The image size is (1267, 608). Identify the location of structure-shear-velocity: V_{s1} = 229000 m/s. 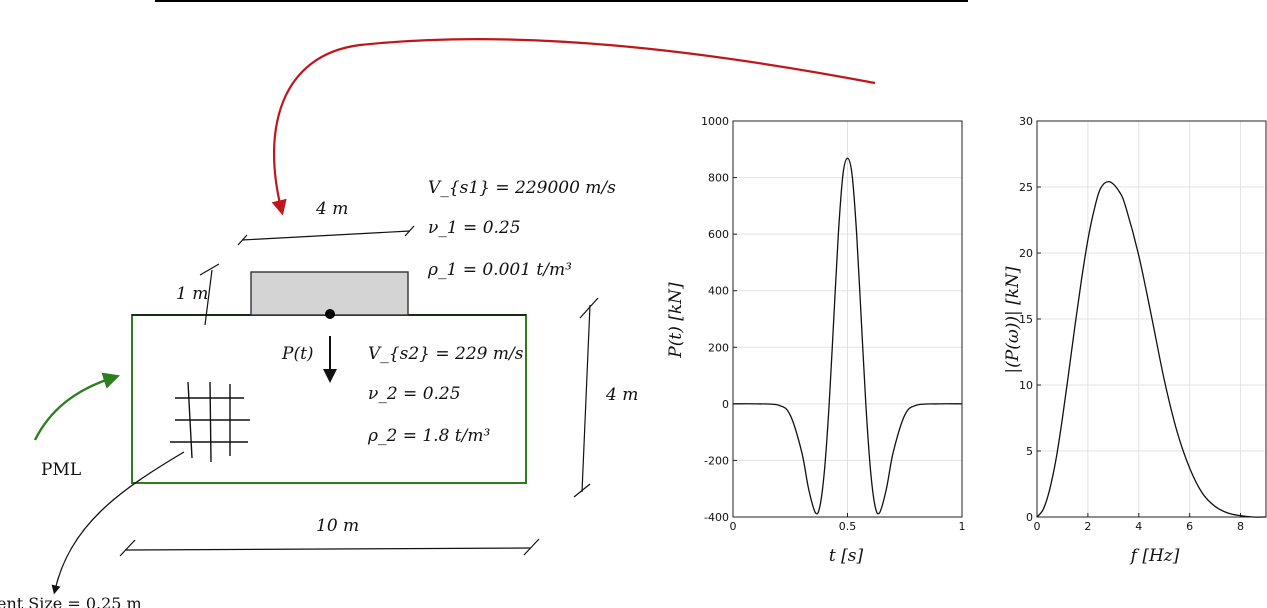
(522, 188).